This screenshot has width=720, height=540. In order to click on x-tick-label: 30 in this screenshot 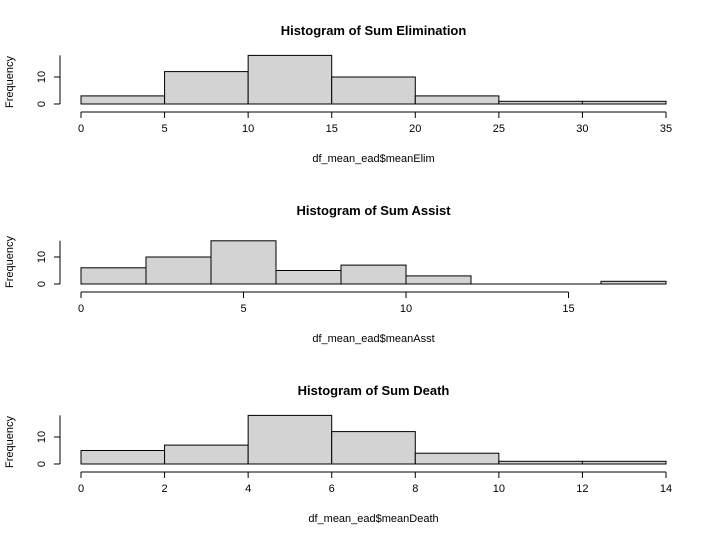, I will do `click(582, 129)`.